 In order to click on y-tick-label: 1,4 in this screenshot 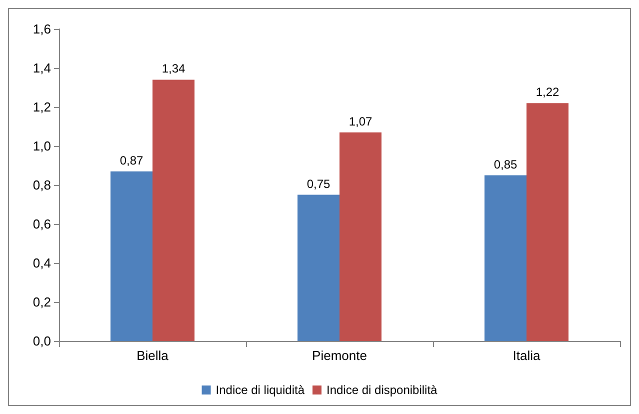, I will do `click(41, 68)`.